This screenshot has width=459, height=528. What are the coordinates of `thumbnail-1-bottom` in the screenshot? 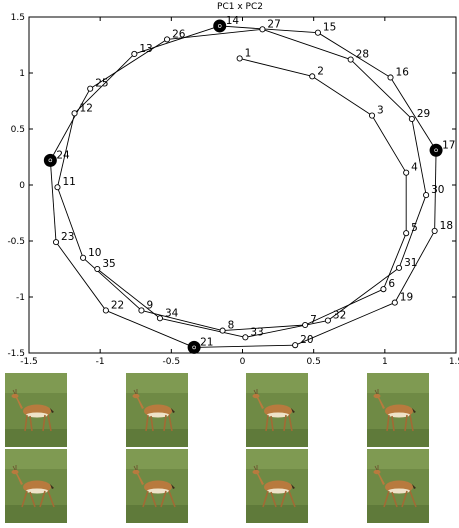 It's located at (36, 486).